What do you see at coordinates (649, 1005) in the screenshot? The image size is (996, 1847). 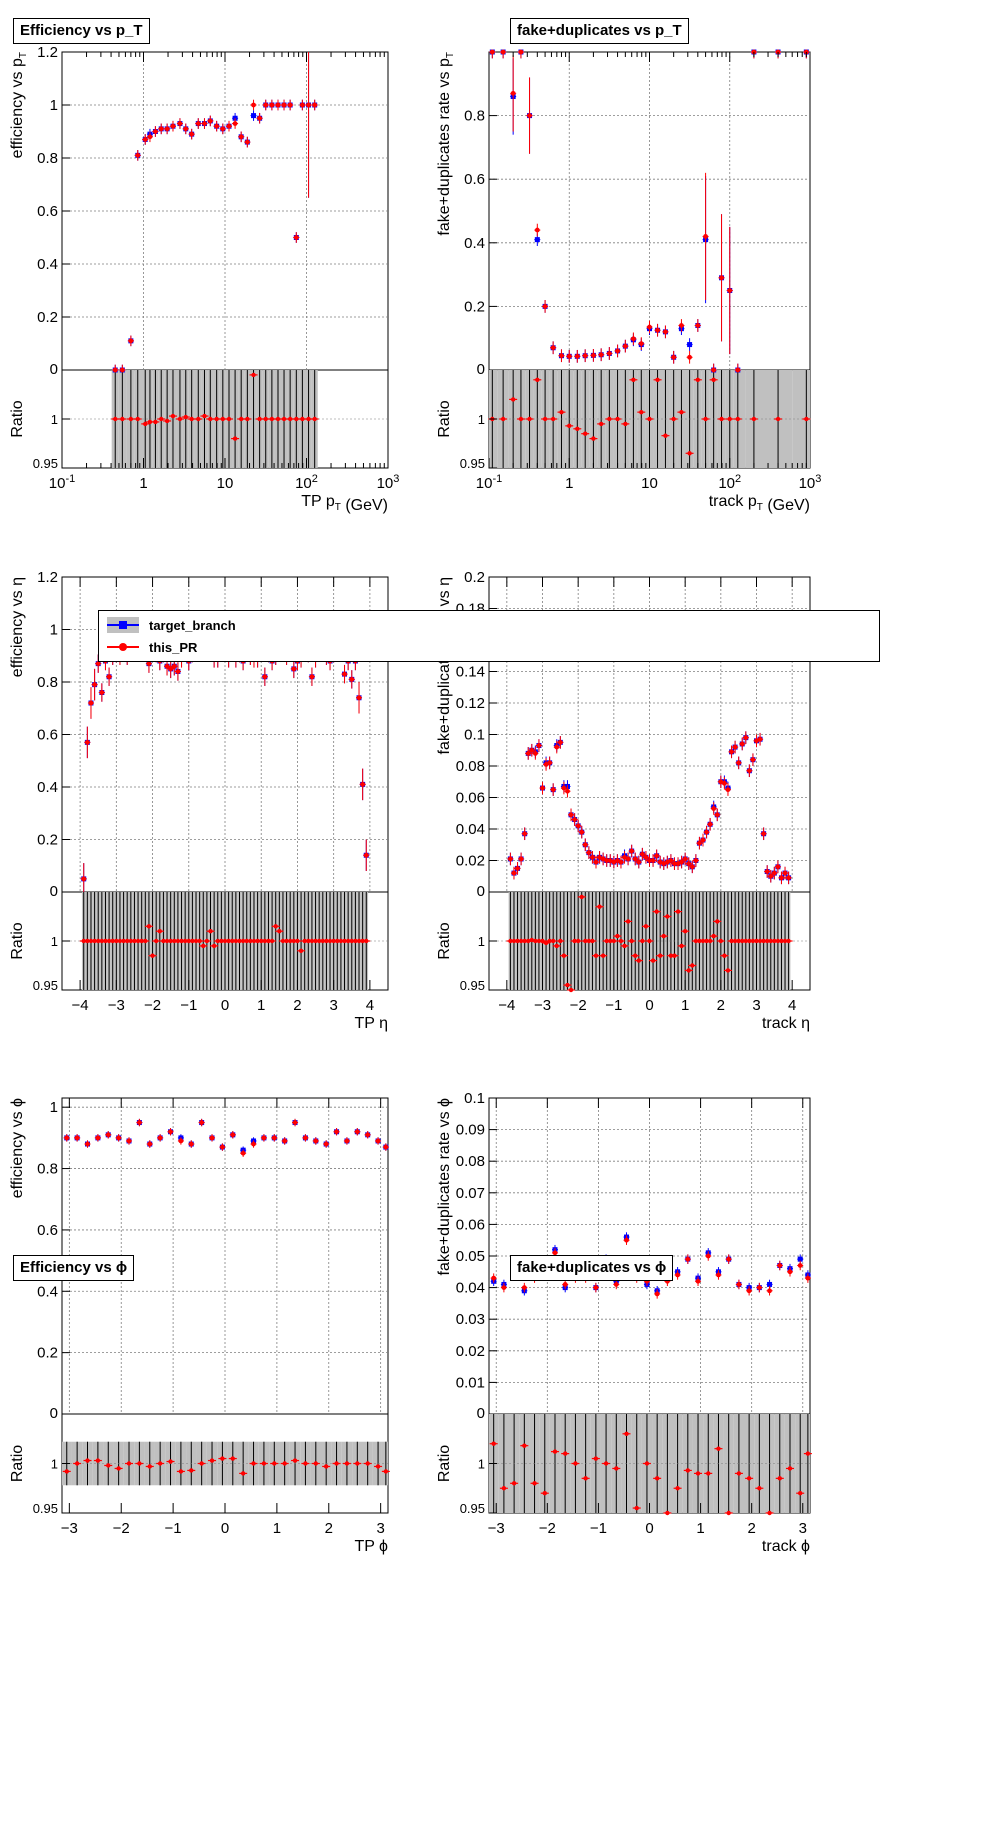 I see `xtick-label: 0` at bounding box center [649, 1005].